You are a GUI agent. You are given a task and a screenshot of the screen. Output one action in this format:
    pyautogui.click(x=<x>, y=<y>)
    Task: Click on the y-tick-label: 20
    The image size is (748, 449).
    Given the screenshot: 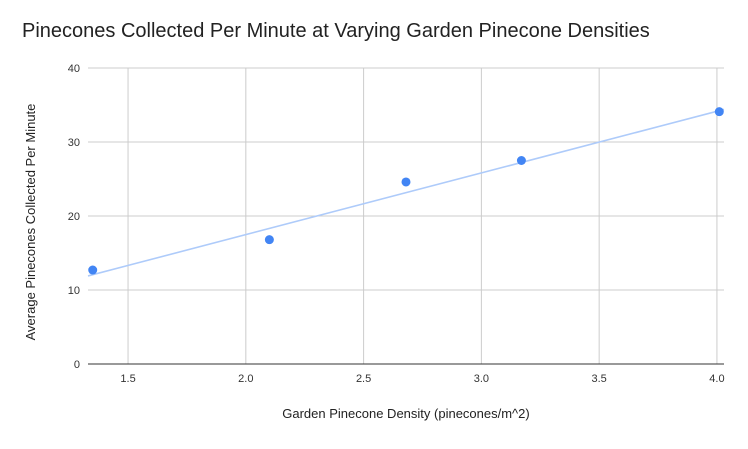 What is the action you would take?
    pyautogui.click(x=74, y=217)
    